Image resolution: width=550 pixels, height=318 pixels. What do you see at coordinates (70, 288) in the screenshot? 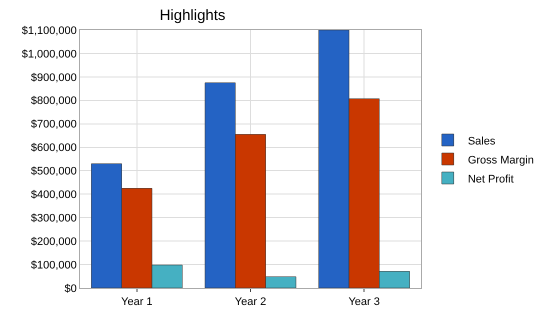
I see `y-tick-label: $0` at bounding box center [70, 288].